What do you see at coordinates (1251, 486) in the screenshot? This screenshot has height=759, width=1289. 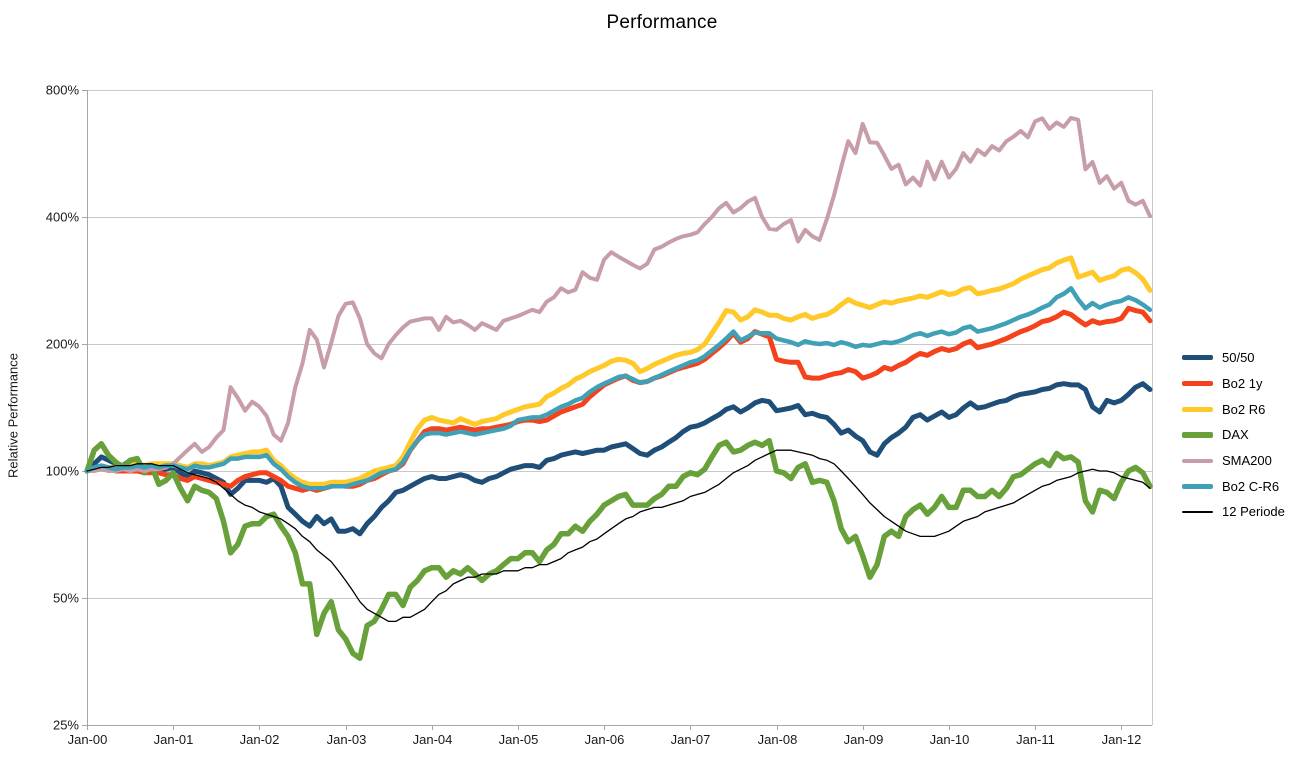 I see `legend-label-bo2-c-r6: Bo2 C-R6` at bounding box center [1251, 486].